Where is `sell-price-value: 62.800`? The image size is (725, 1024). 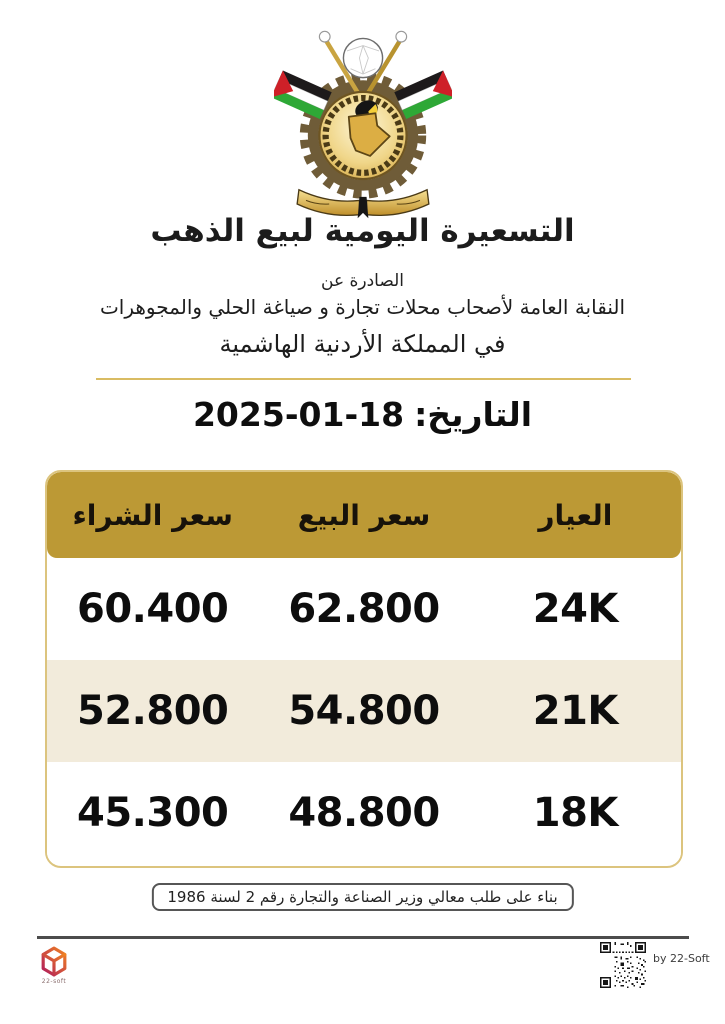
sell-price-value: 62.800 is located at coordinates (364, 609).